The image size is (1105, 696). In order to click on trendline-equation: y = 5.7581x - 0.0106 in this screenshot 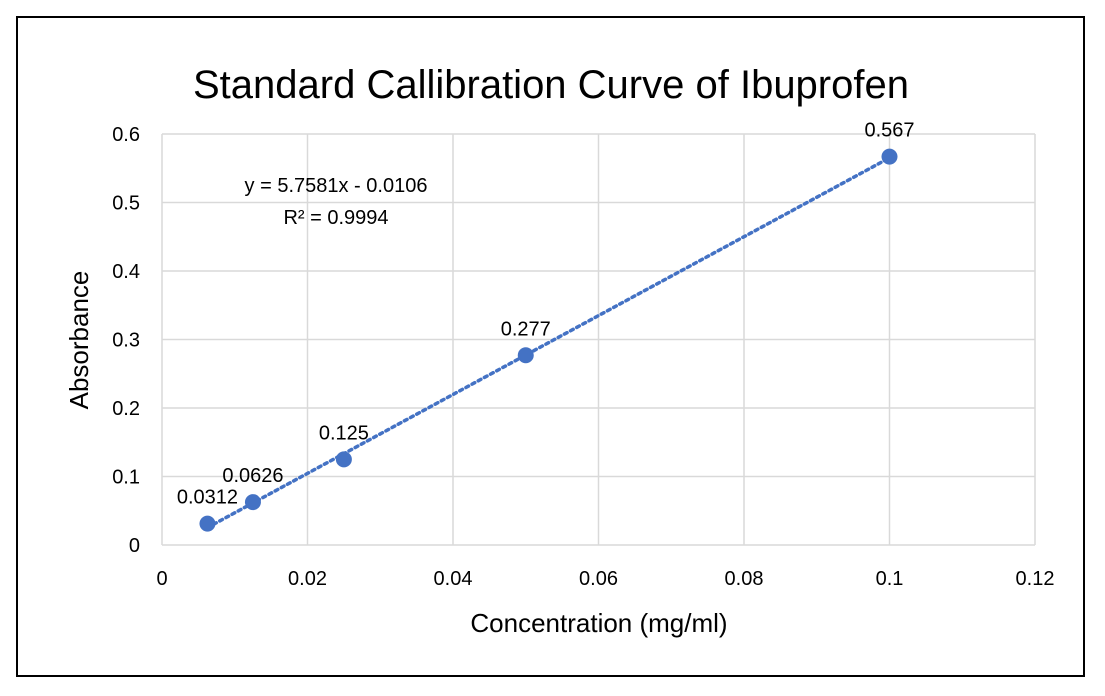, I will do `click(336, 186)`.